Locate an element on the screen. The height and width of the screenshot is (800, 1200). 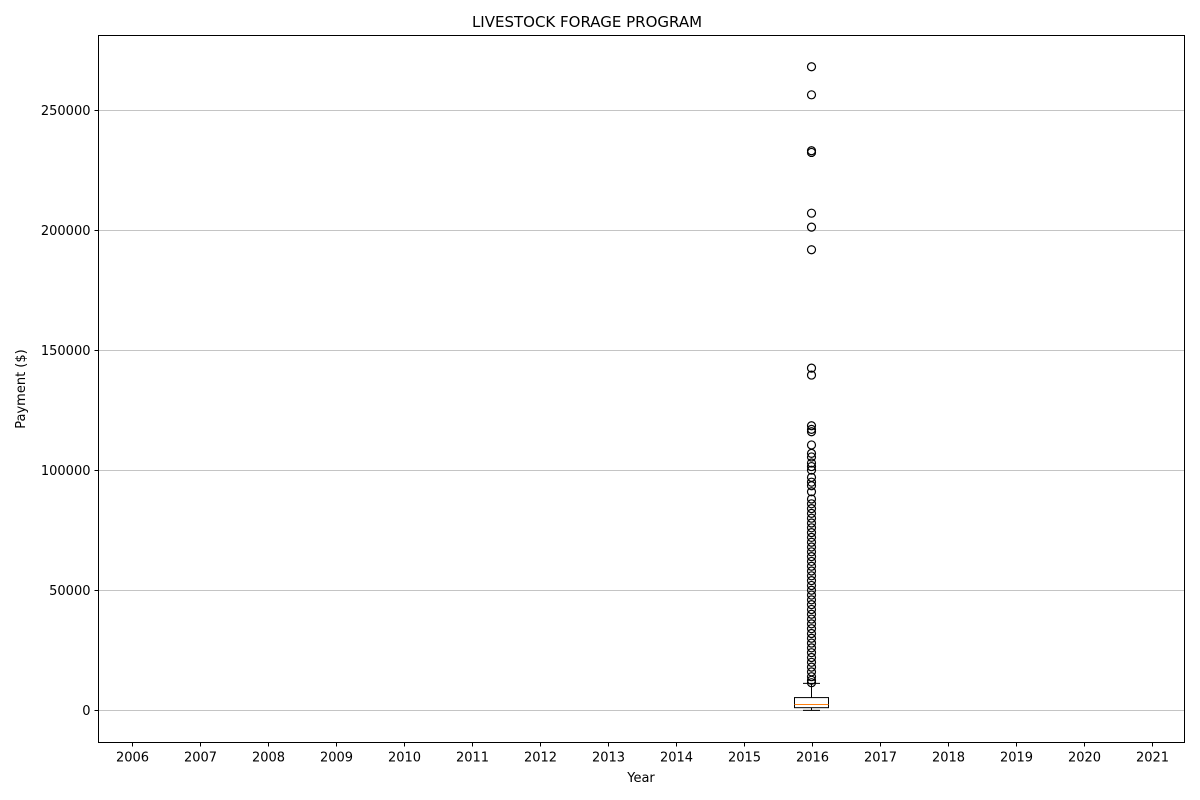
x-tick-label: 2017 is located at coordinates (880, 758).